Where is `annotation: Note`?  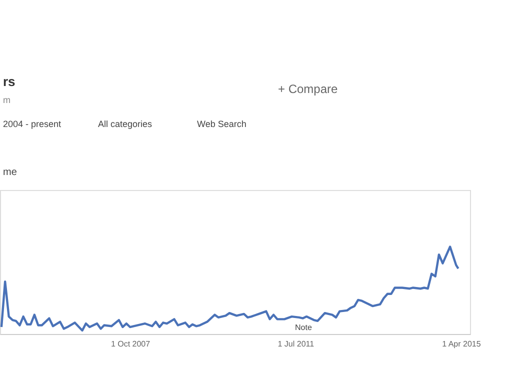 annotation: Note is located at coordinates (303, 327).